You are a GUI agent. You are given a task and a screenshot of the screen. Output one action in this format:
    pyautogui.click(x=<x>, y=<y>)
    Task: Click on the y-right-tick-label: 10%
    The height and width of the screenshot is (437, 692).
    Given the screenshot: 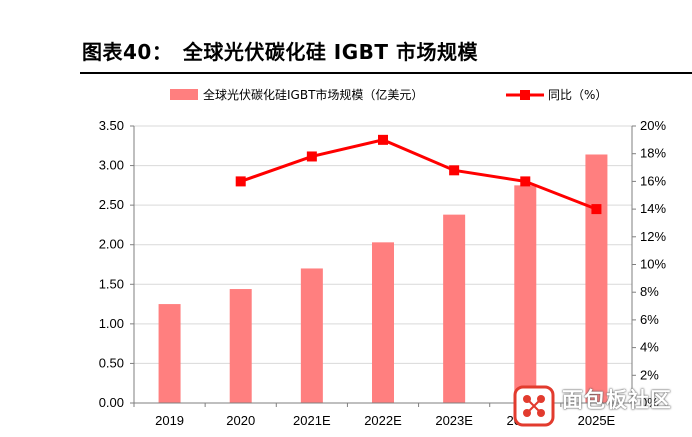 What is the action you would take?
    pyautogui.click(x=653, y=264)
    